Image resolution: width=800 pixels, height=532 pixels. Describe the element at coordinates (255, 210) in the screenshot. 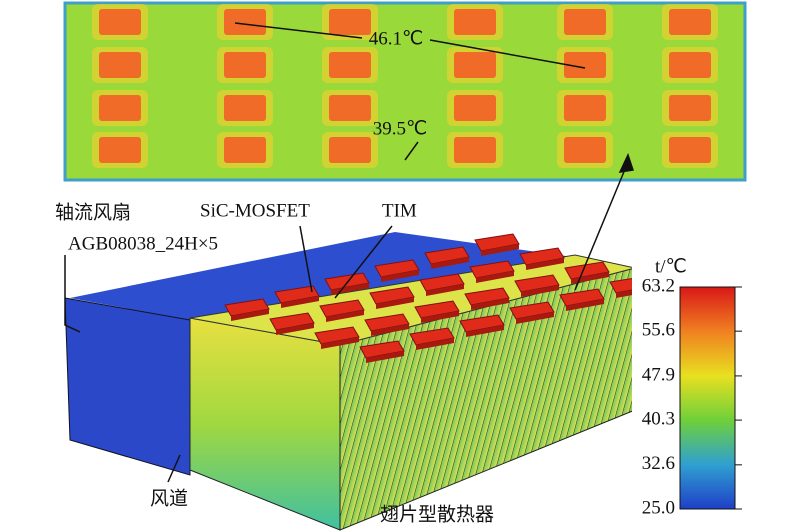

I see `label-device: SiC-MOSFET` at that location.